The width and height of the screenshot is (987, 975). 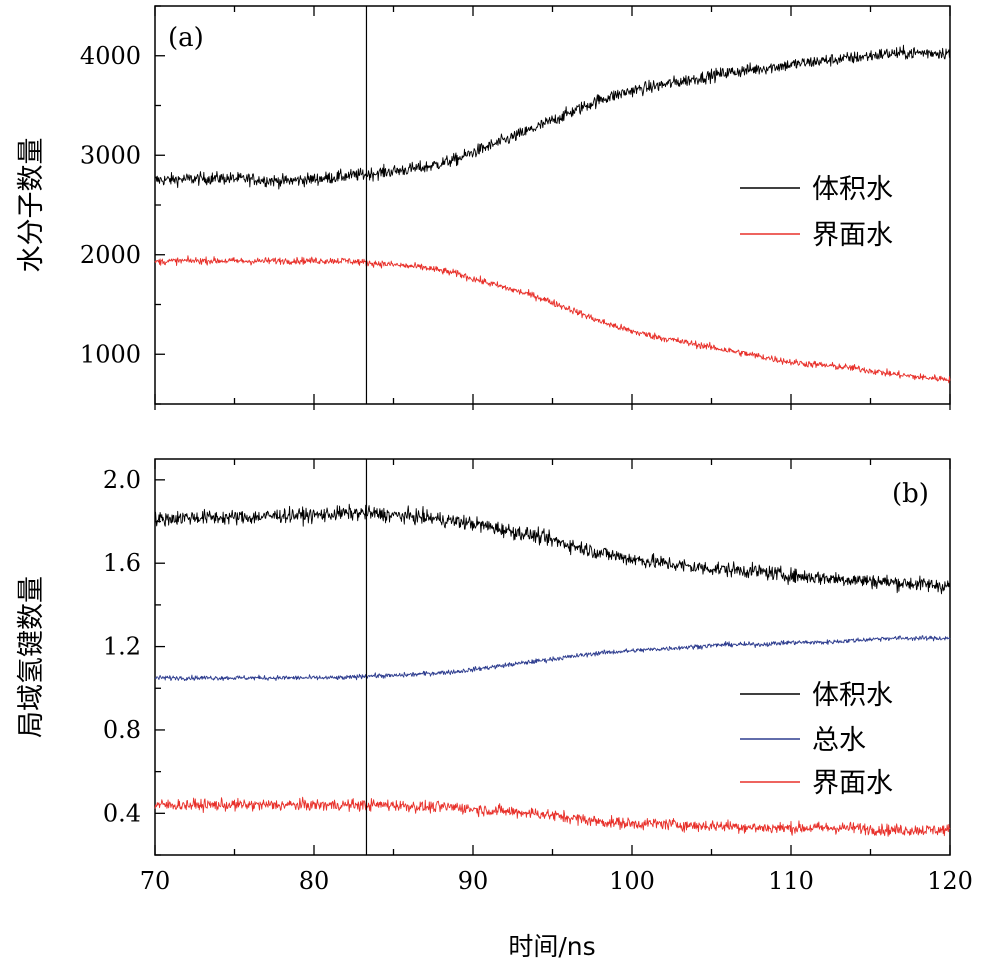 What do you see at coordinates (155, 881) in the screenshot?
I see `x-tick-label: 70` at bounding box center [155, 881].